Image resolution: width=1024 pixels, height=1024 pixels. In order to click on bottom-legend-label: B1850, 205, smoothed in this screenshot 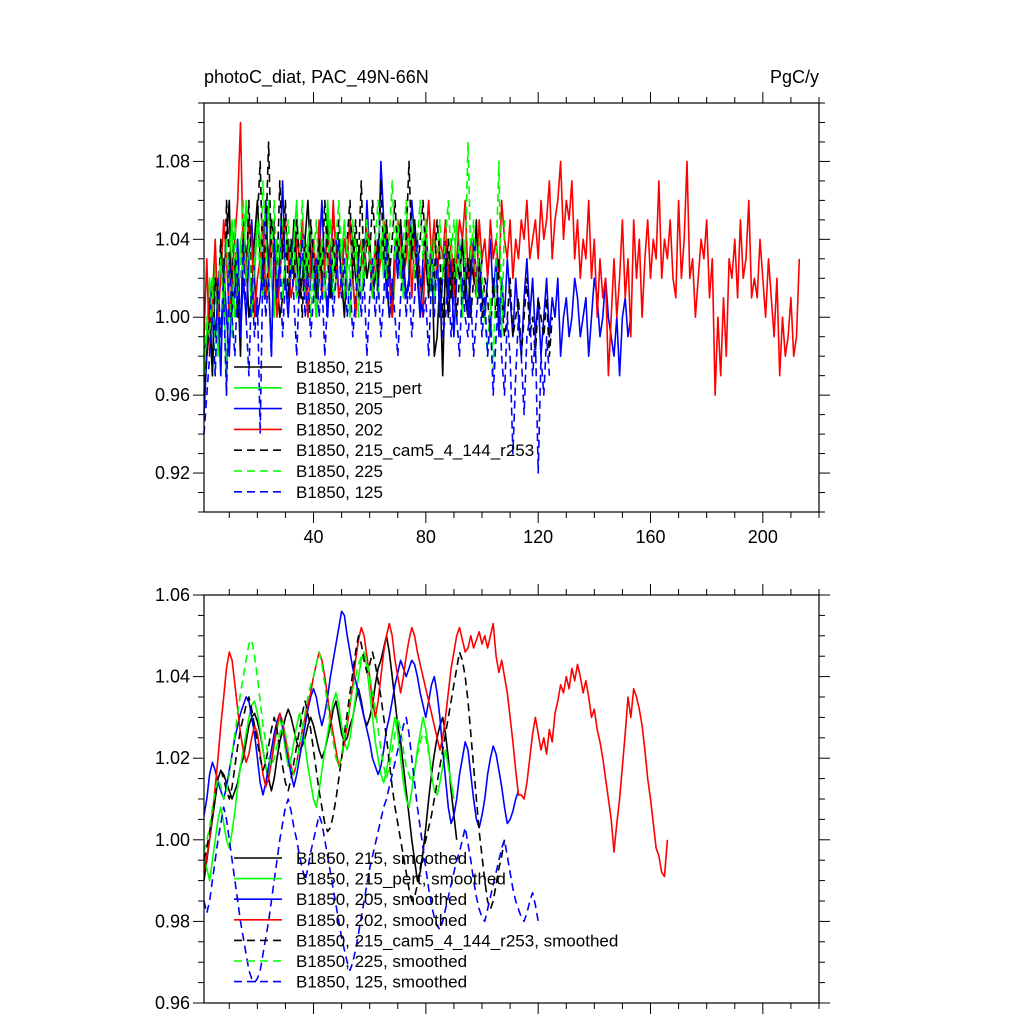, I will do `click(381, 899)`.